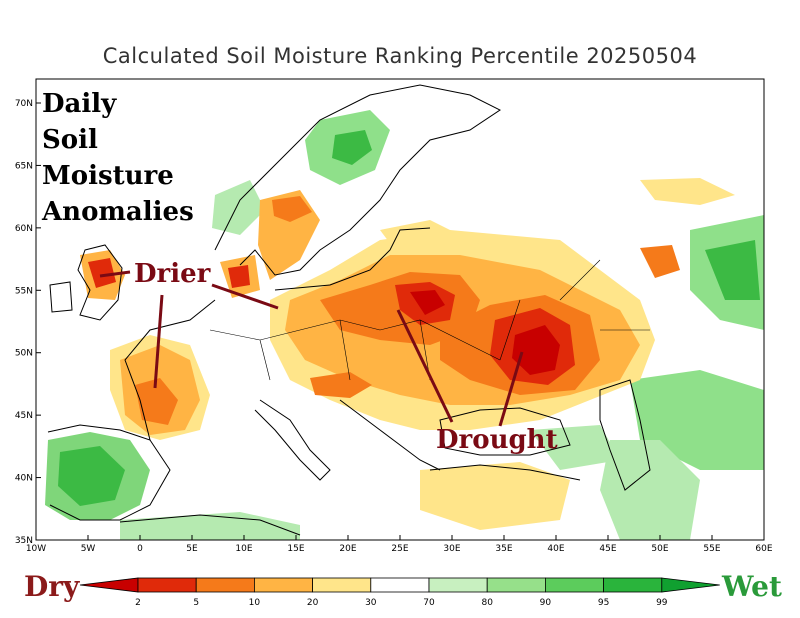  I want to click on legend-threshold-label: 20, so click(313, 603).